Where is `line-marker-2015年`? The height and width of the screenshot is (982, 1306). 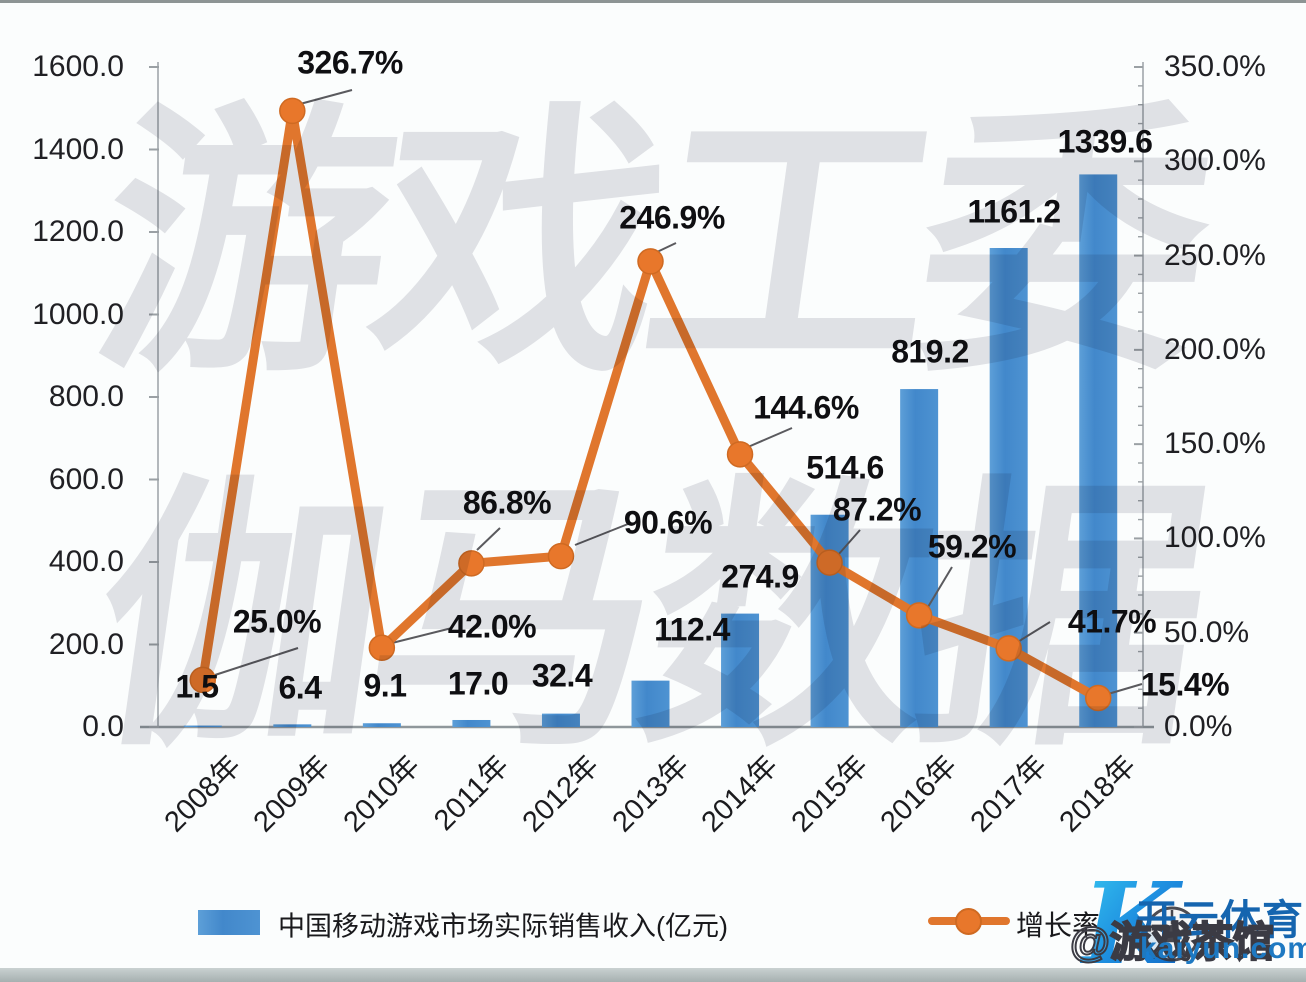 line-marker-2015年 is located at coordinates (829, 562).